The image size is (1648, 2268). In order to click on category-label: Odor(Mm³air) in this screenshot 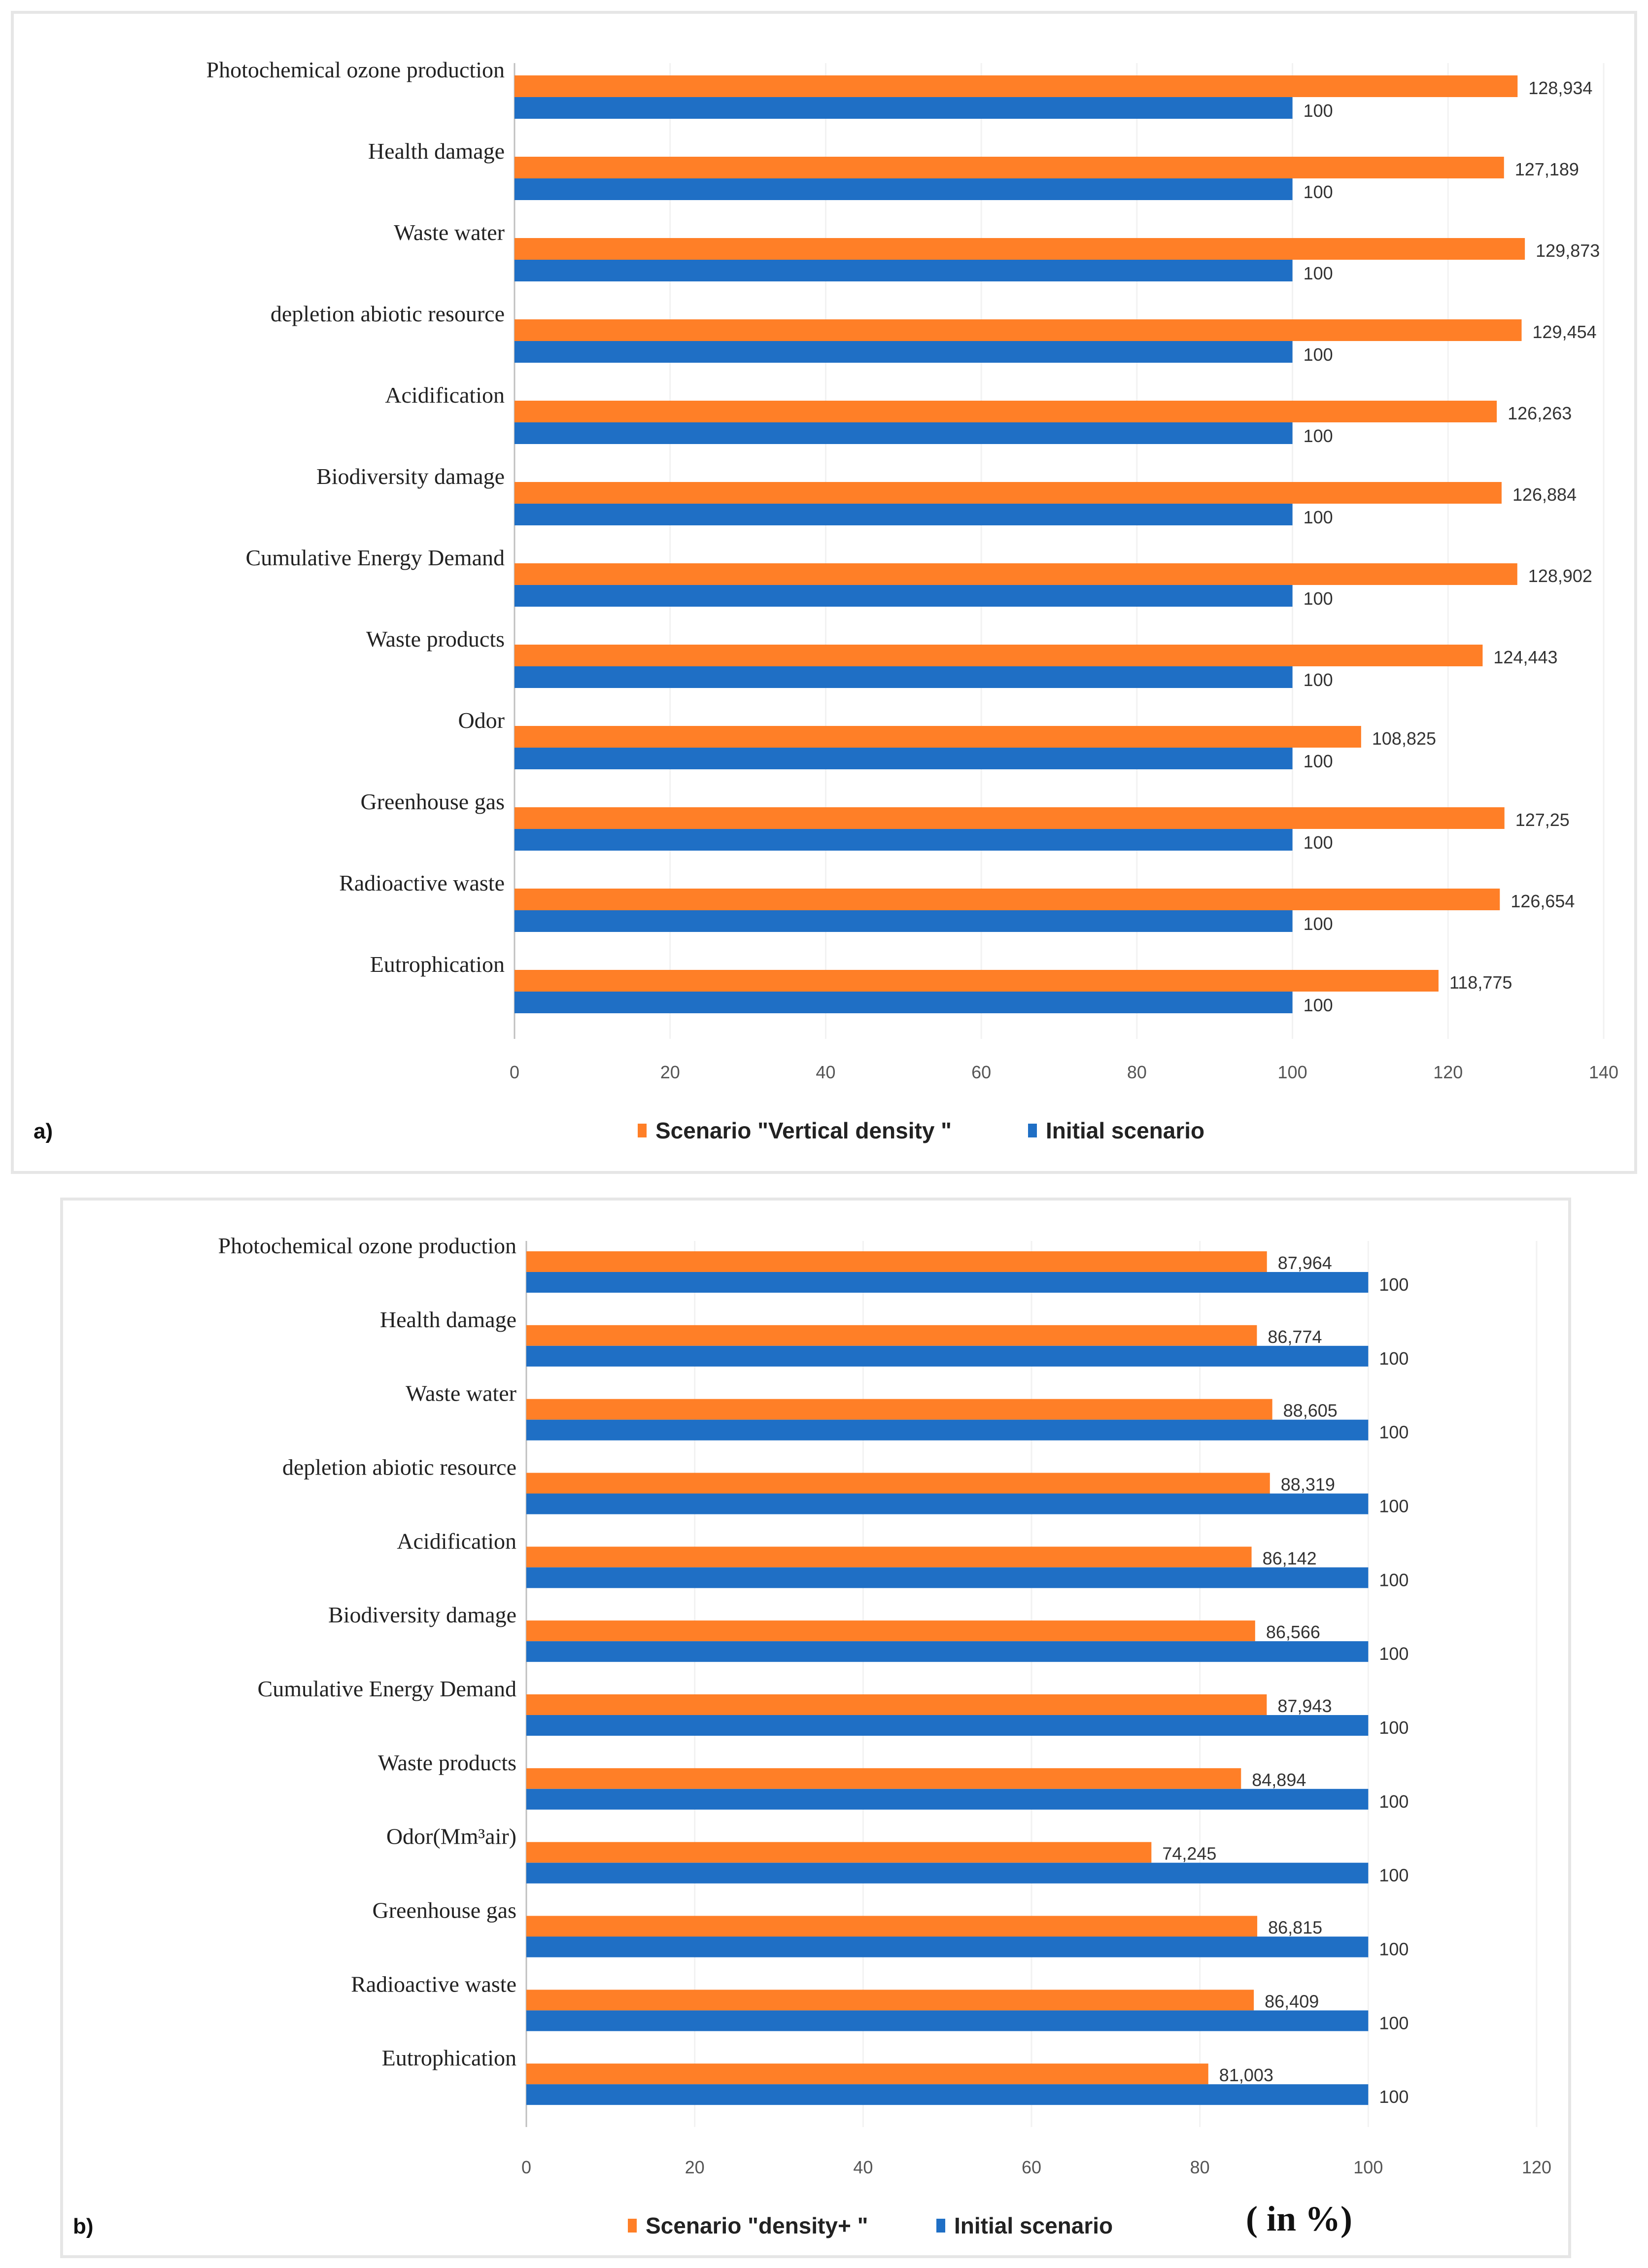, I will do `click(451, 1837)`.